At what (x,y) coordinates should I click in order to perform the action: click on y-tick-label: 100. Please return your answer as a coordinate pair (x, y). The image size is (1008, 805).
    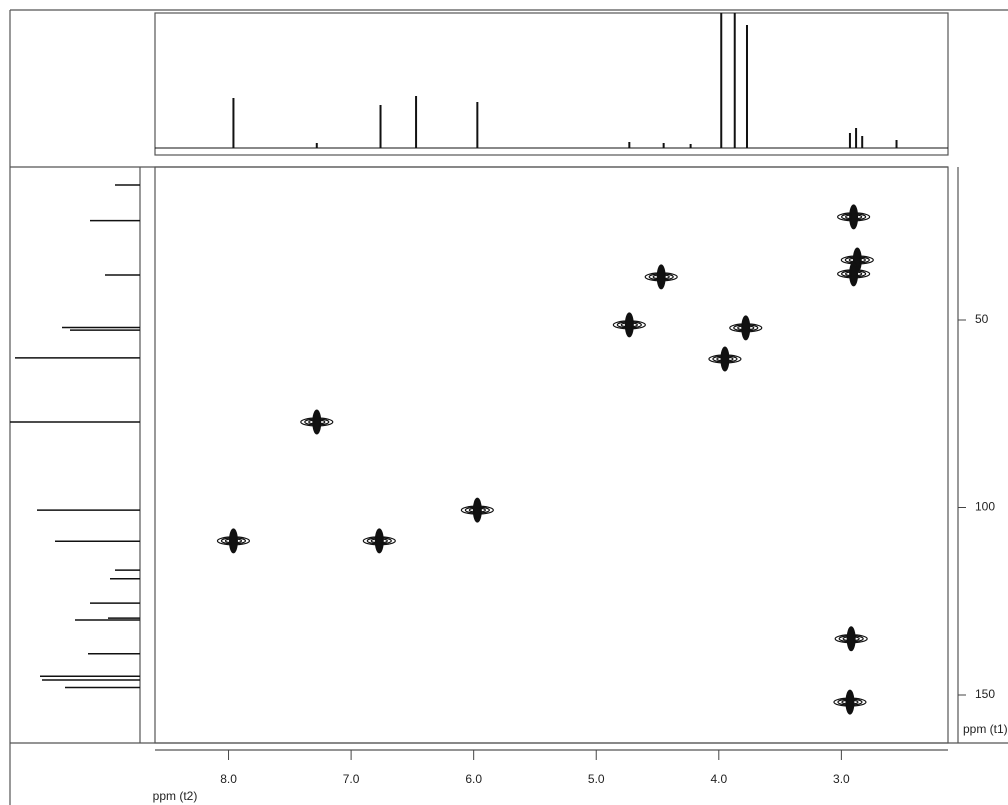
    Looking at the image, I should click on (985, 507).